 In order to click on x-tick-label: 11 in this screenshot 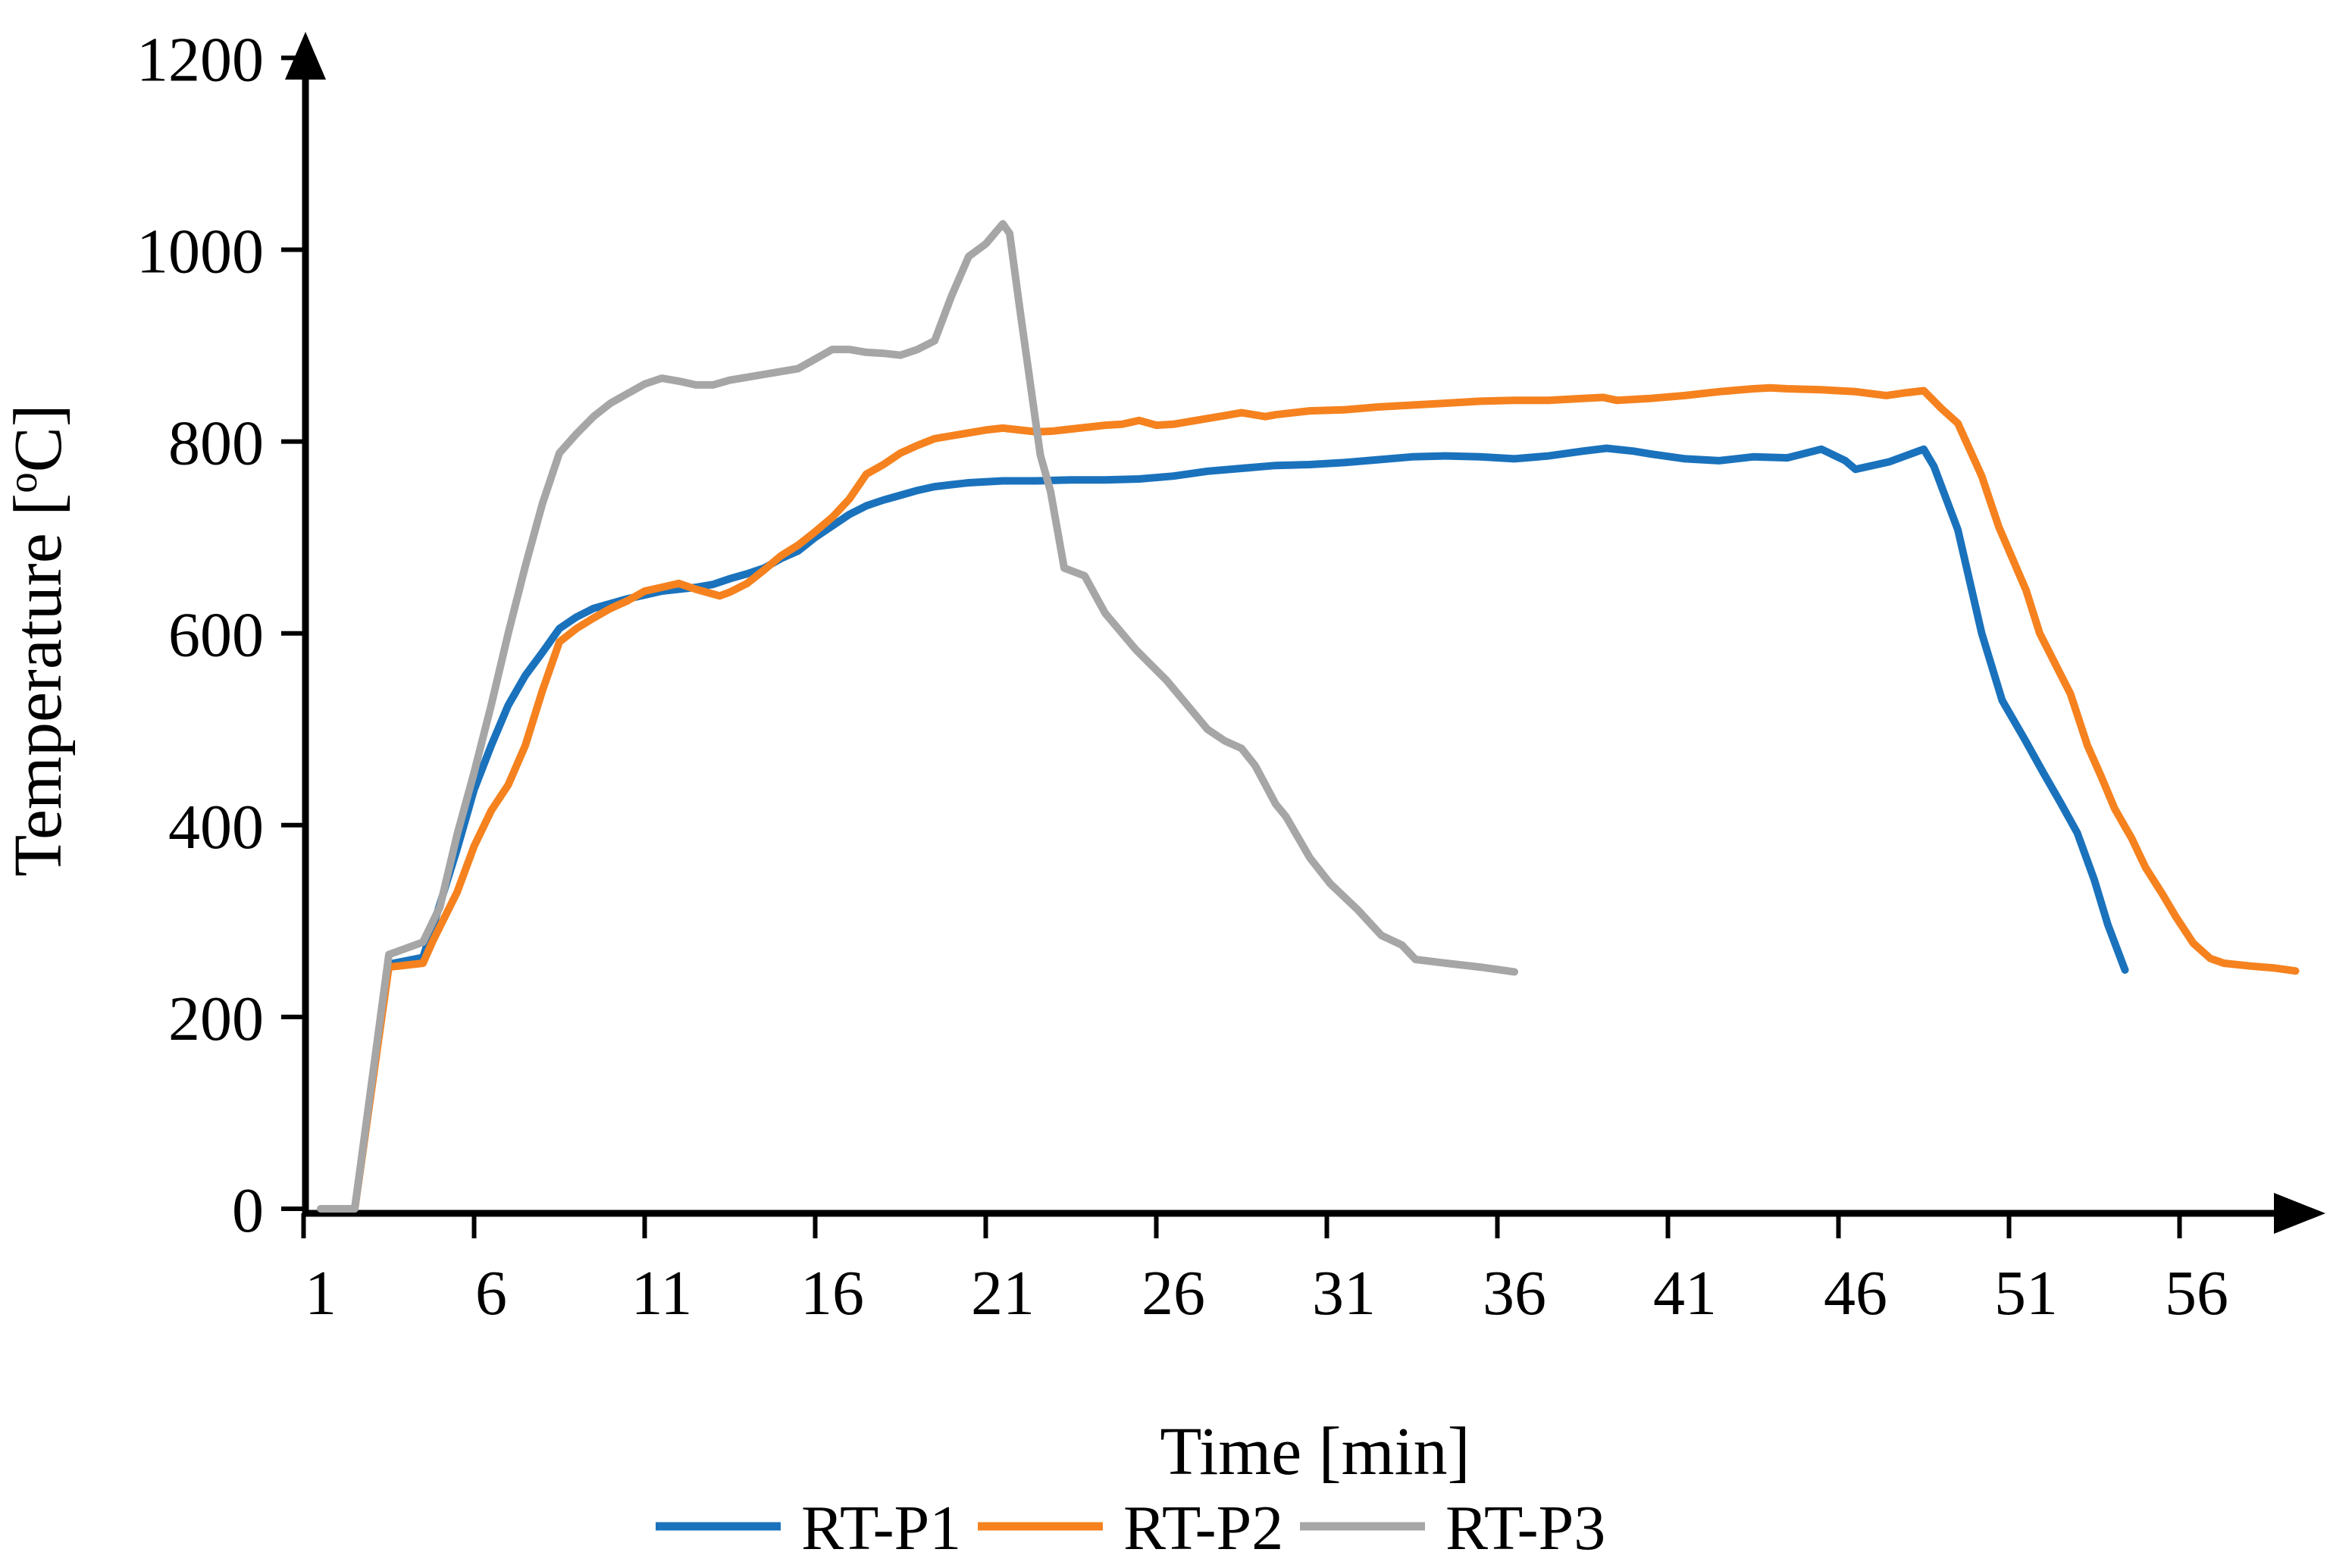, I will do `click(662, 1293)`.